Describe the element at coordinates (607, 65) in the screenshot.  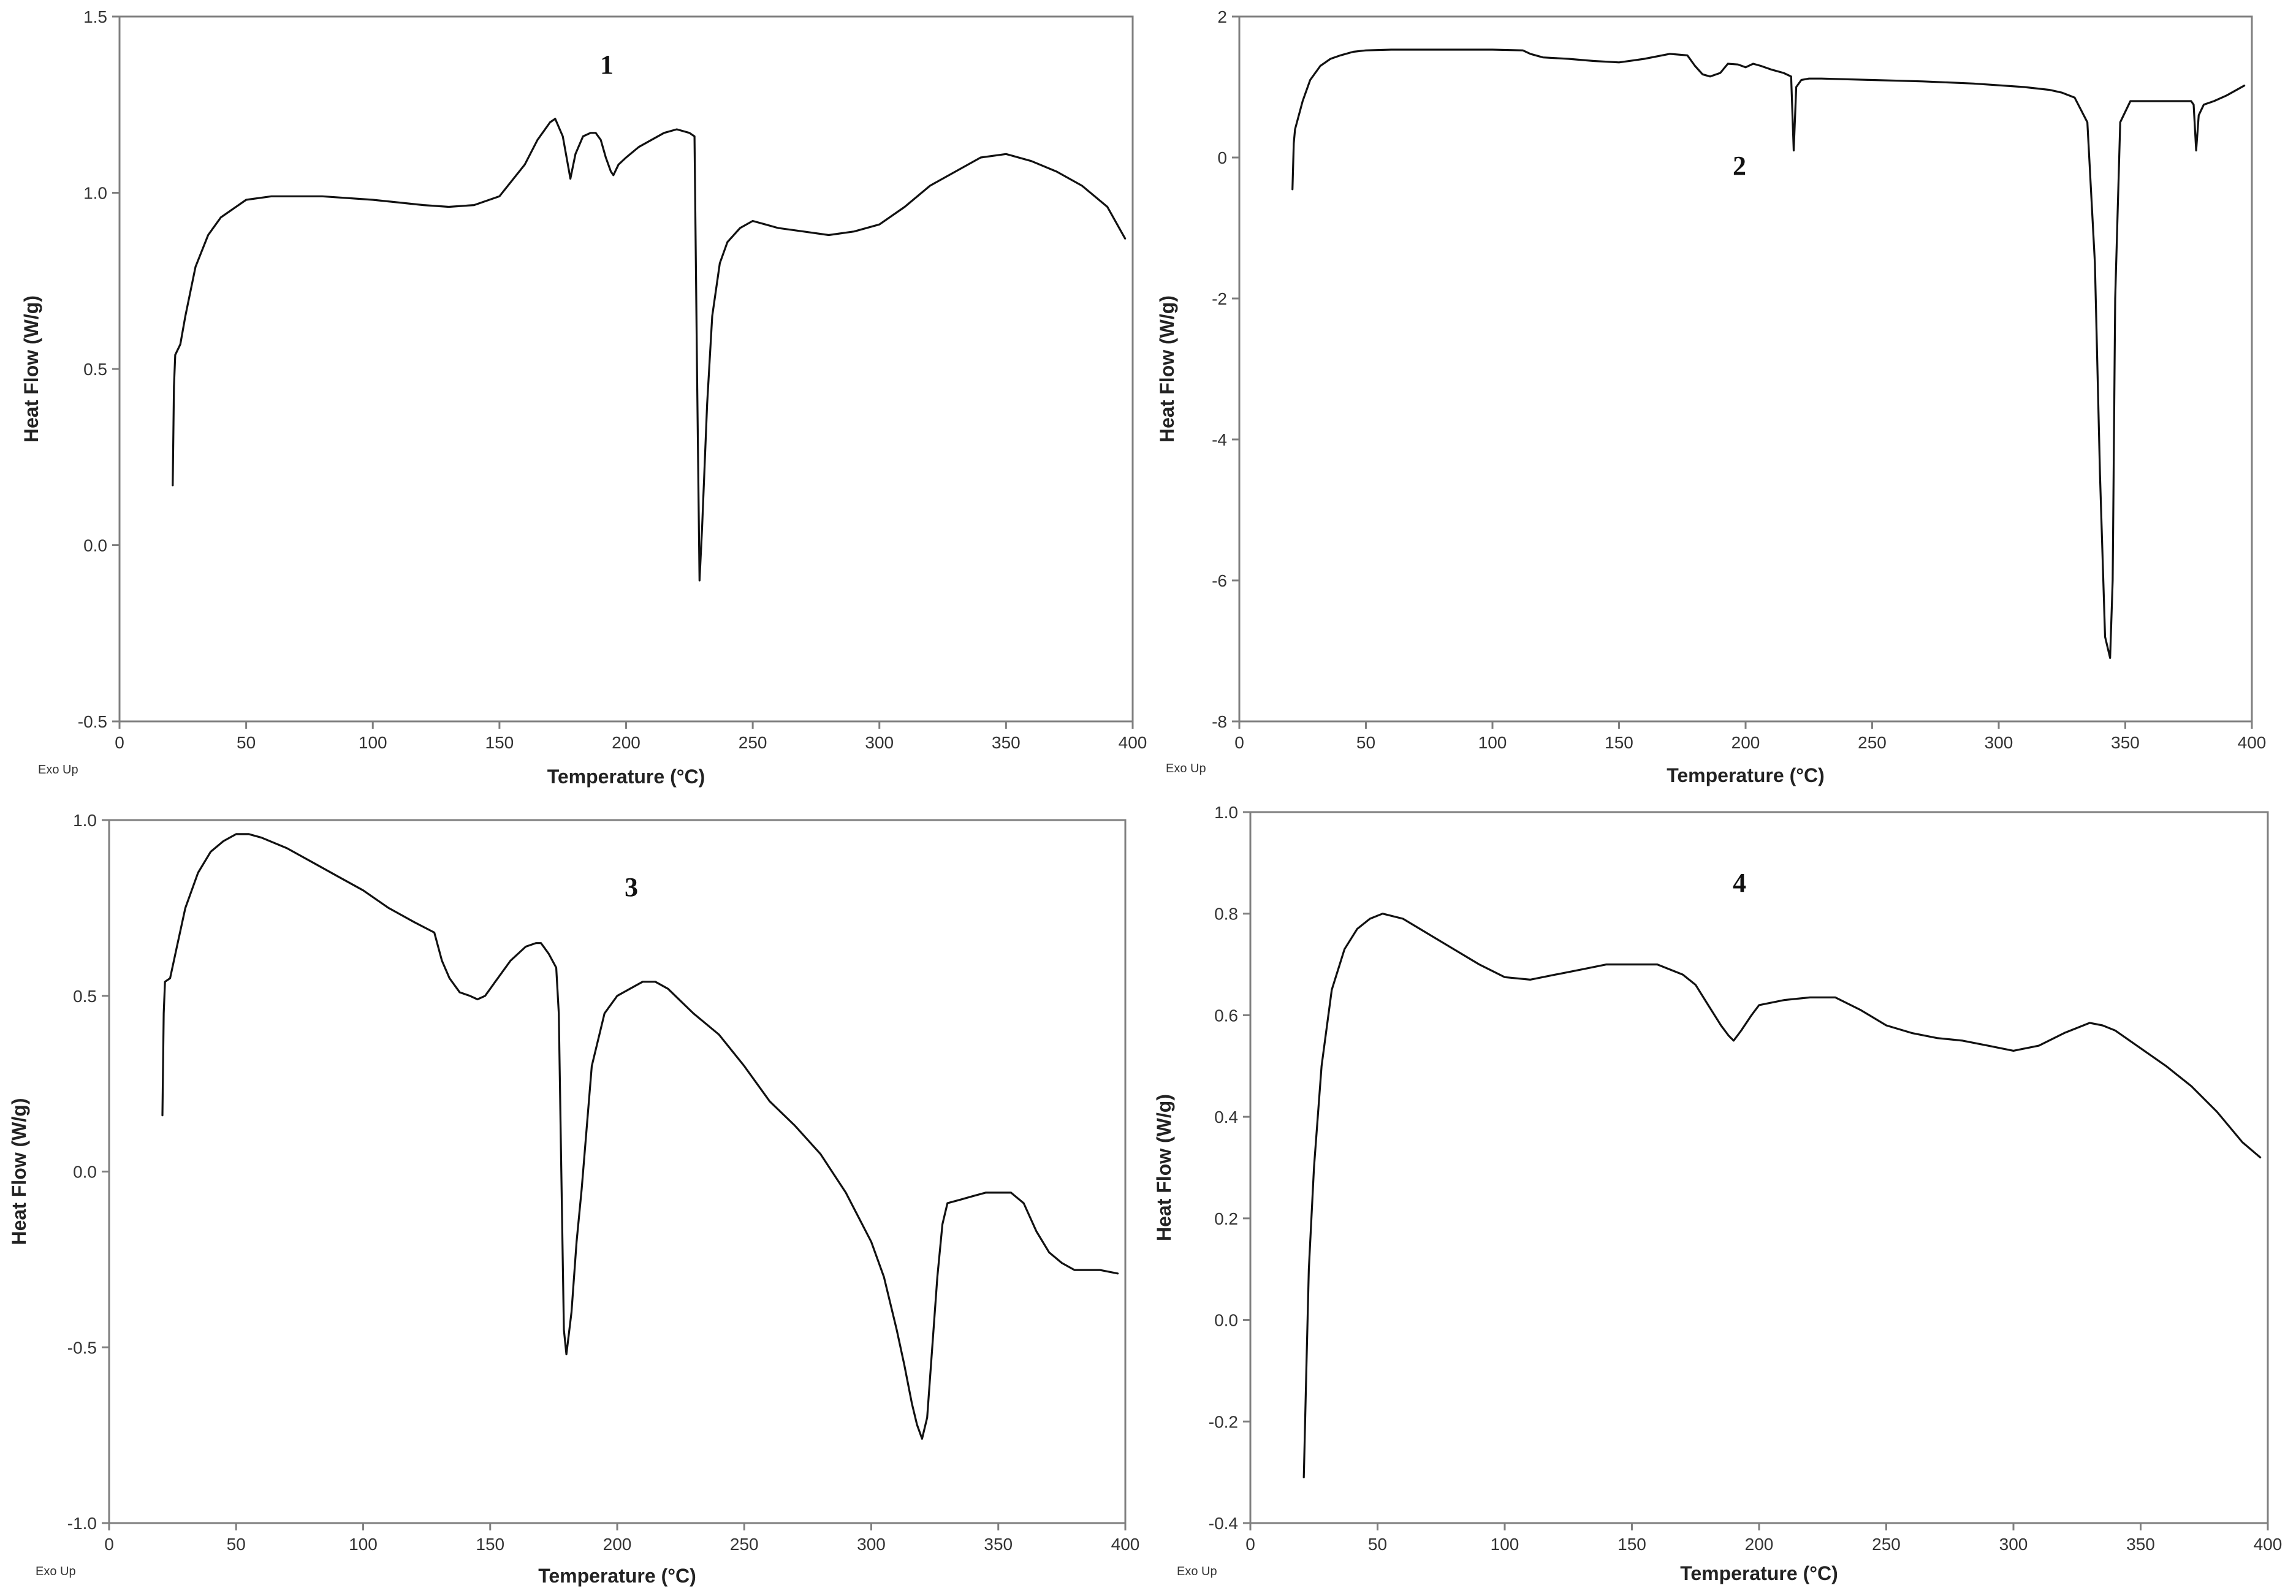
I see `panel-number-label: 1` at that location.